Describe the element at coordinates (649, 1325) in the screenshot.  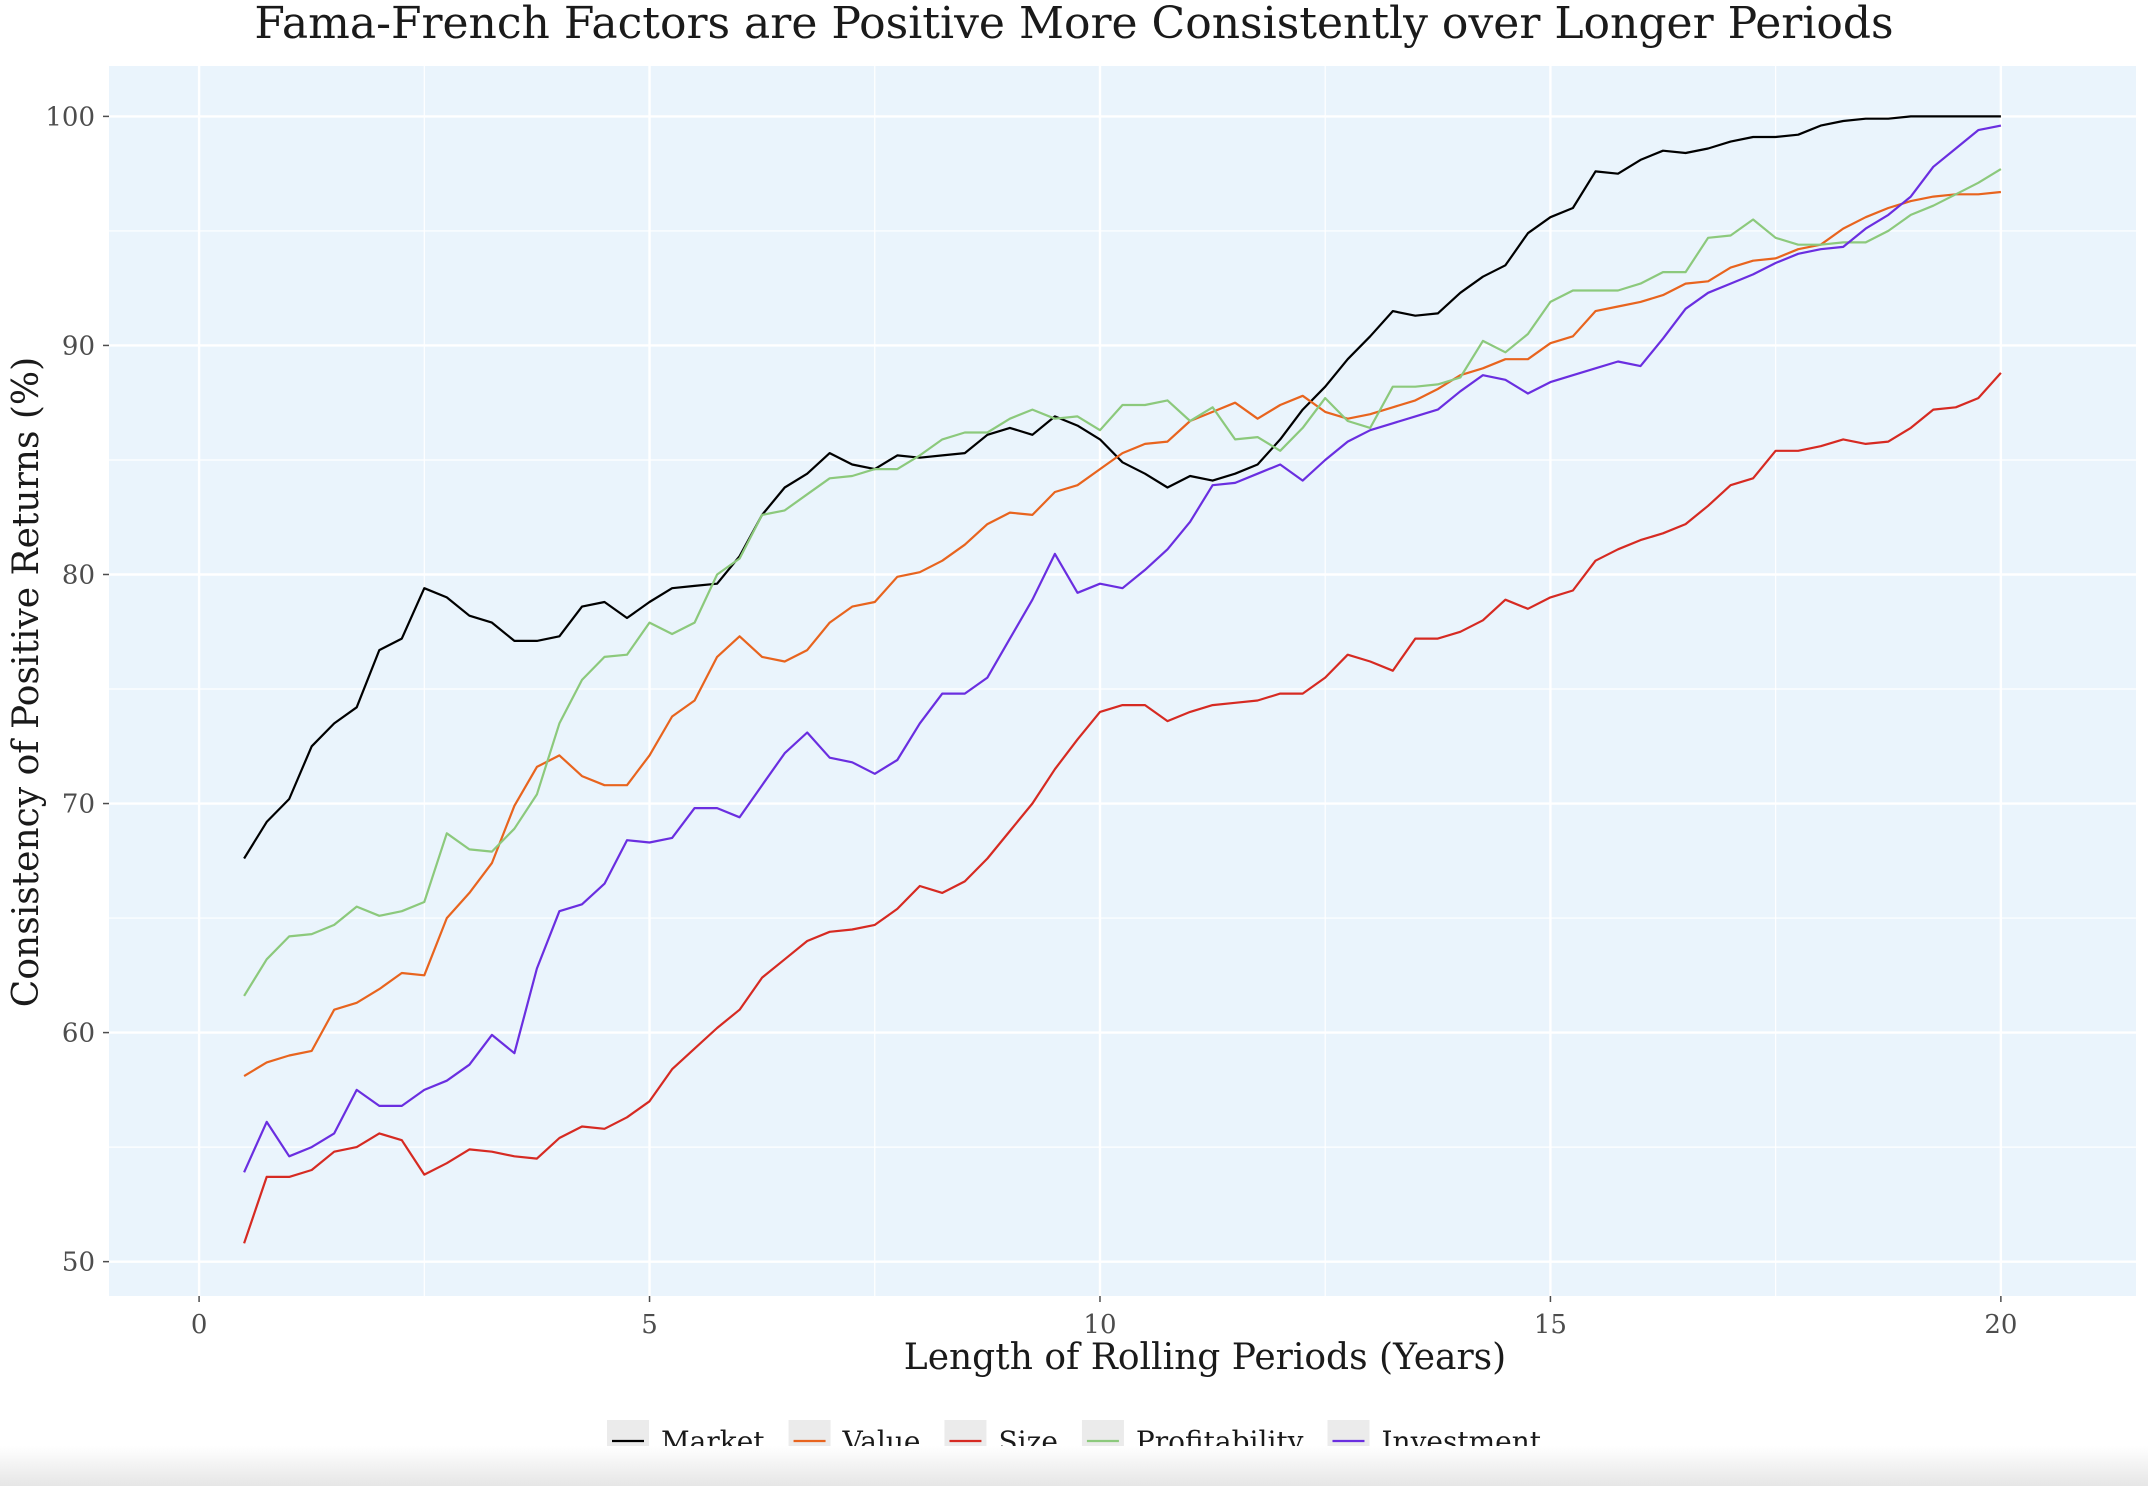
I see `x-tick-label: 5` at that location.